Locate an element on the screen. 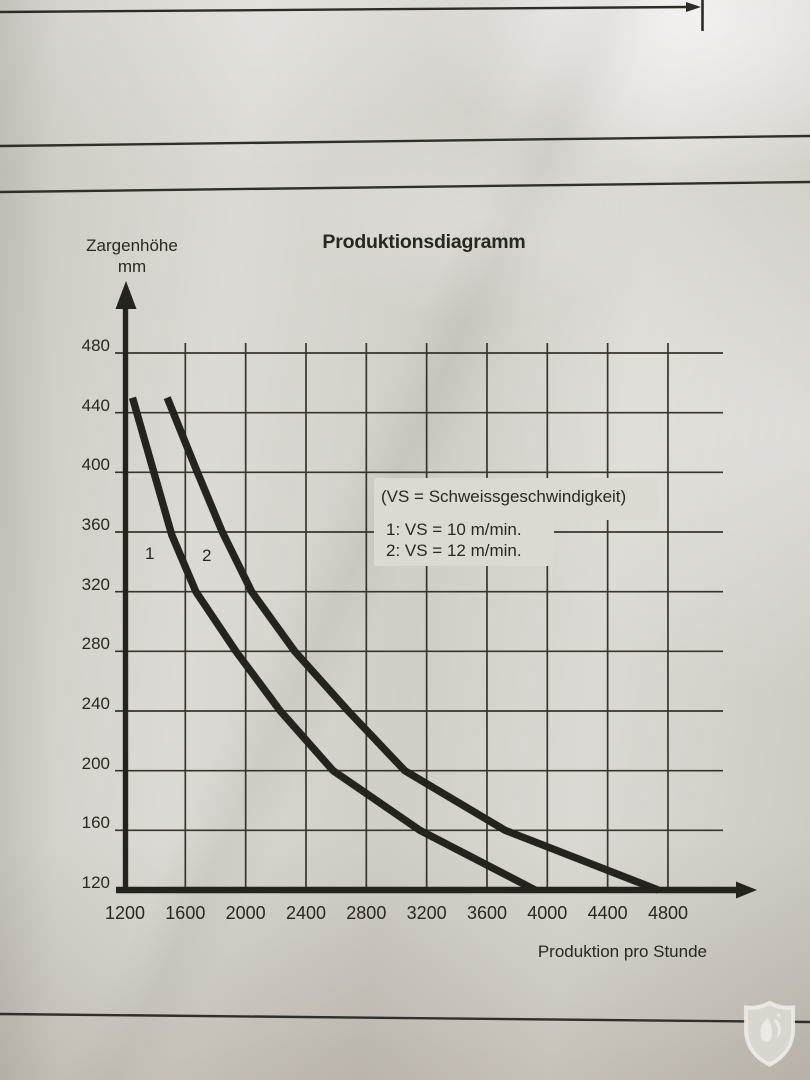 The image size is (810, 1080). chart-title: Produktionsdiagramm is located at coordinates (424, 242).